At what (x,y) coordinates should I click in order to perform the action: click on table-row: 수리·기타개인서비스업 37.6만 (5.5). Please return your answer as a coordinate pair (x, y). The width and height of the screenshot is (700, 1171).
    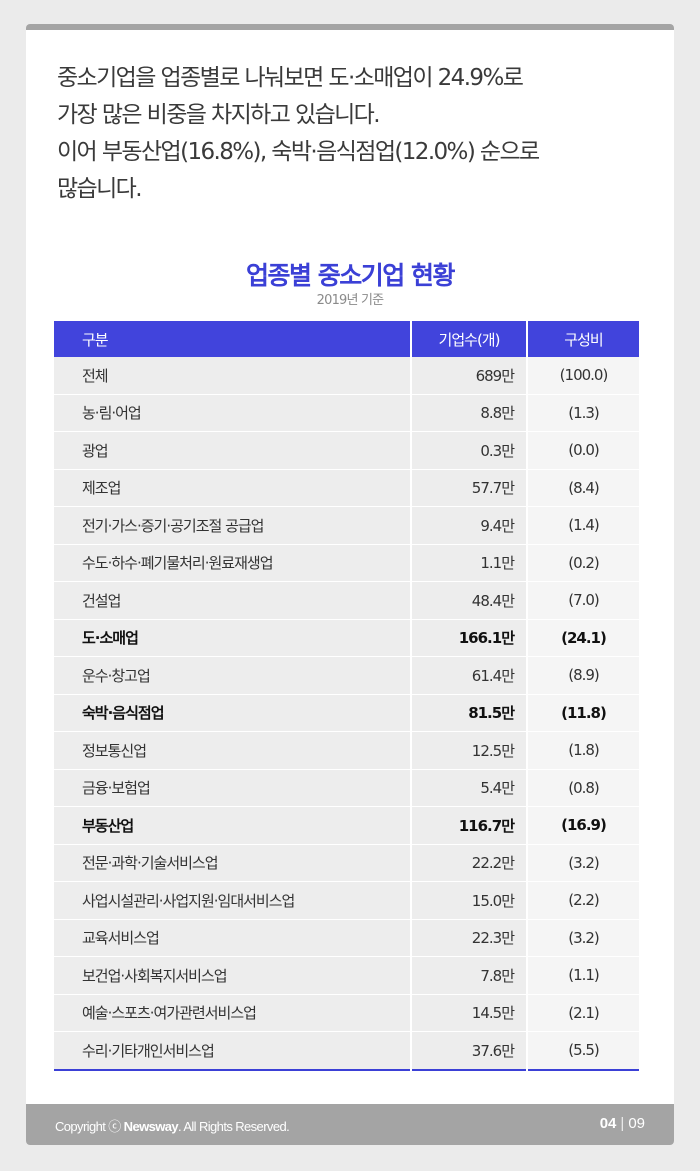
    Looking at the image, I should click on (346, 1050).